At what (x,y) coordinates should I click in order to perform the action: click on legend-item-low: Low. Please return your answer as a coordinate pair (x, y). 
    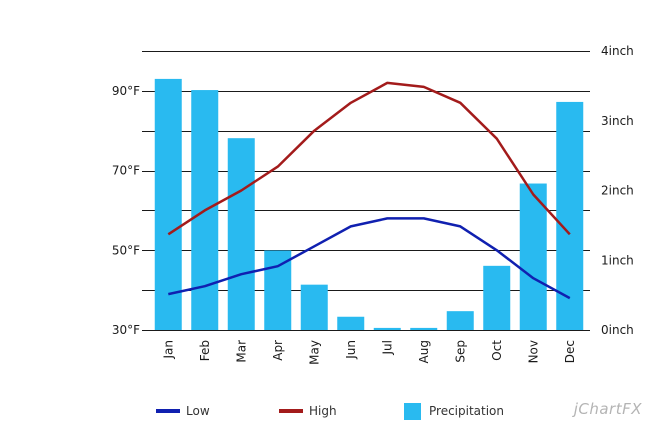
    Looking at the image, I should click on (183, 411).